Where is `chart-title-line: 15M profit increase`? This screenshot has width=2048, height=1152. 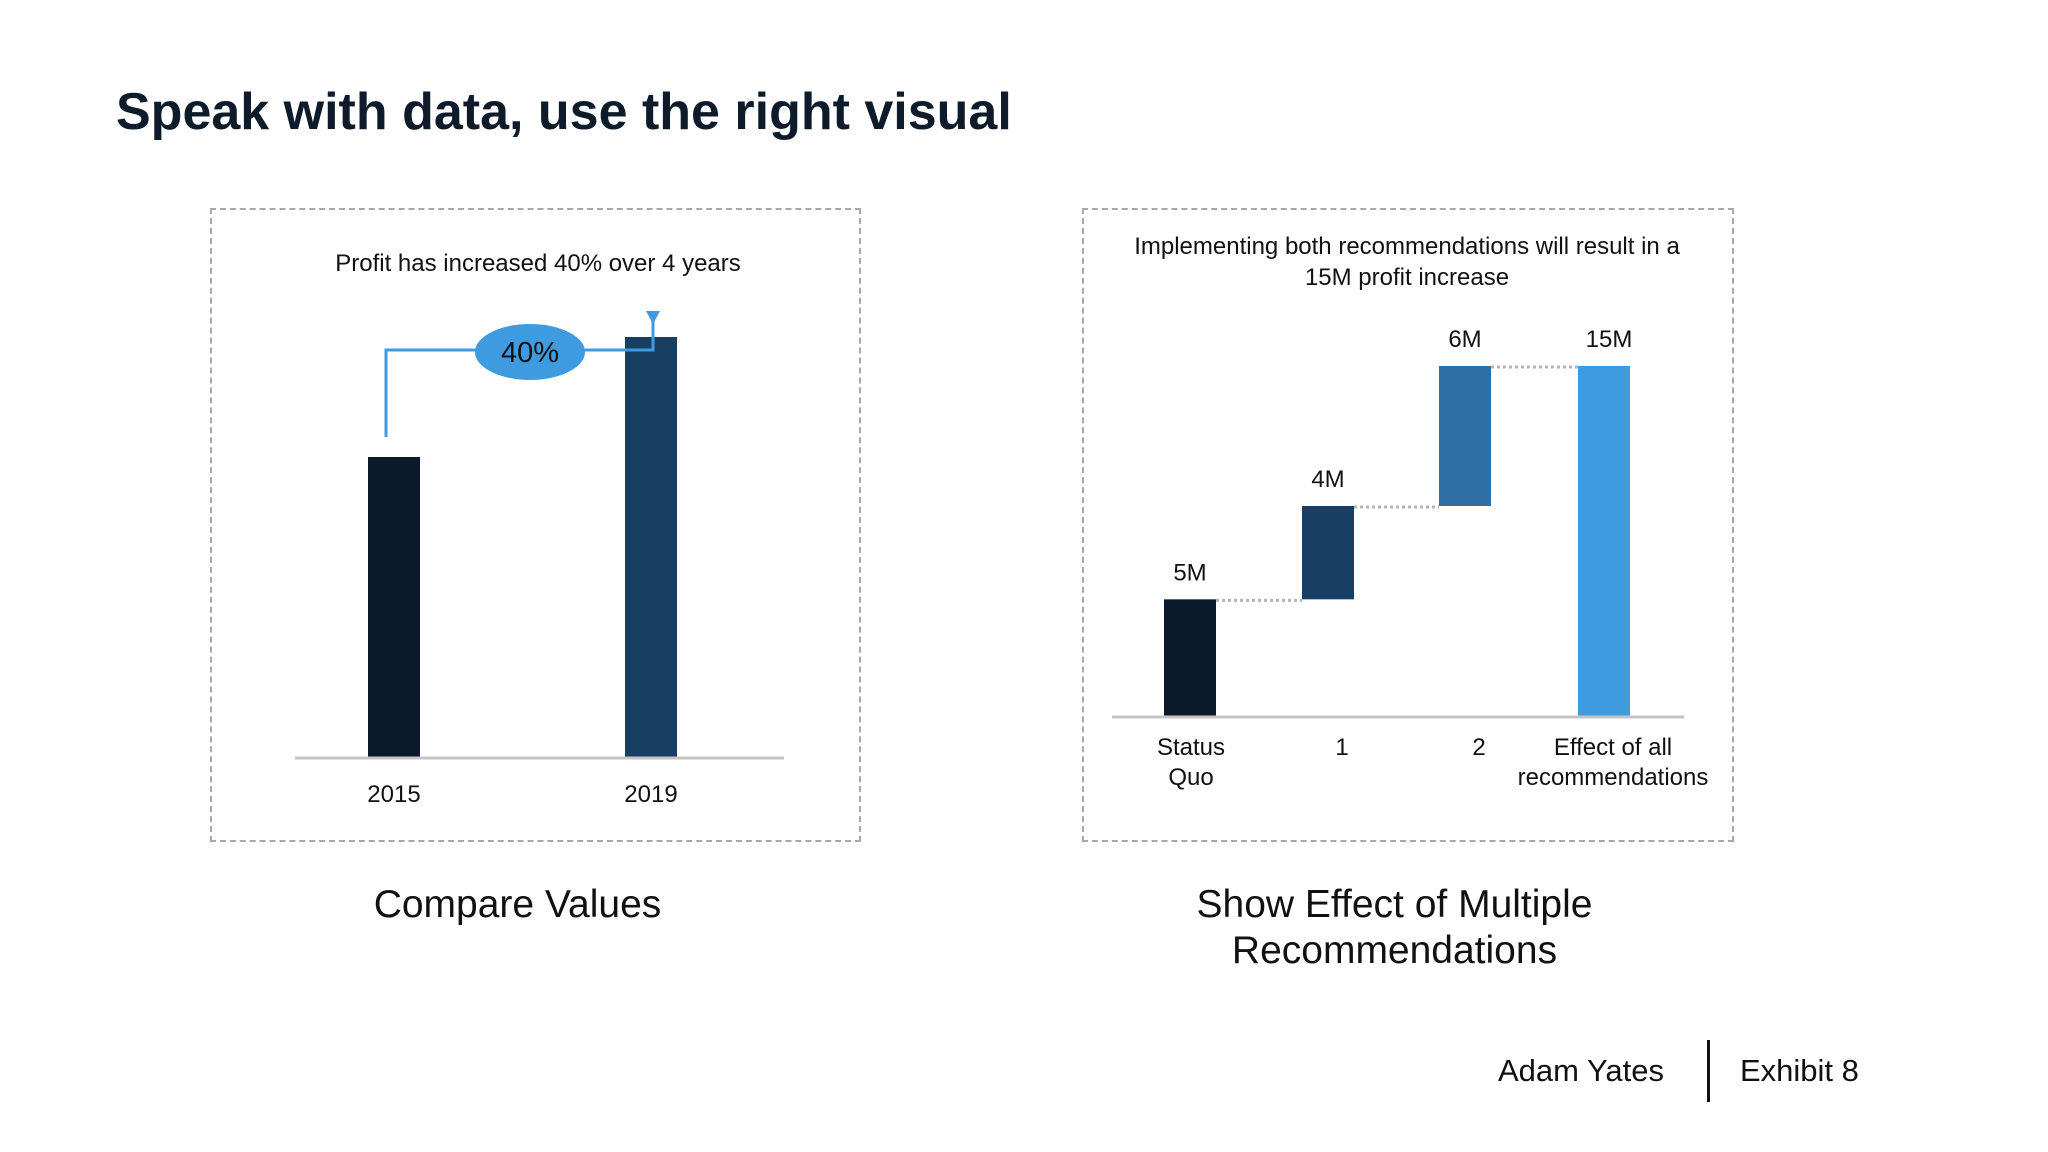 chart-title-line: 15M profit increase is located at coordinates (1407, 277).